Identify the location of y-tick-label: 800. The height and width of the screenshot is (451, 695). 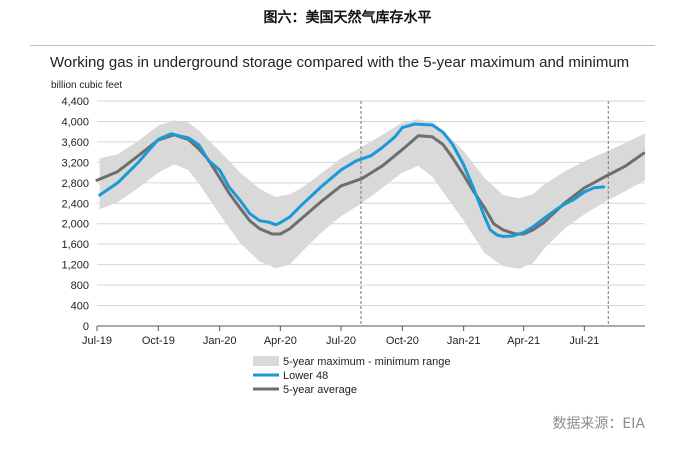
(80, 286).